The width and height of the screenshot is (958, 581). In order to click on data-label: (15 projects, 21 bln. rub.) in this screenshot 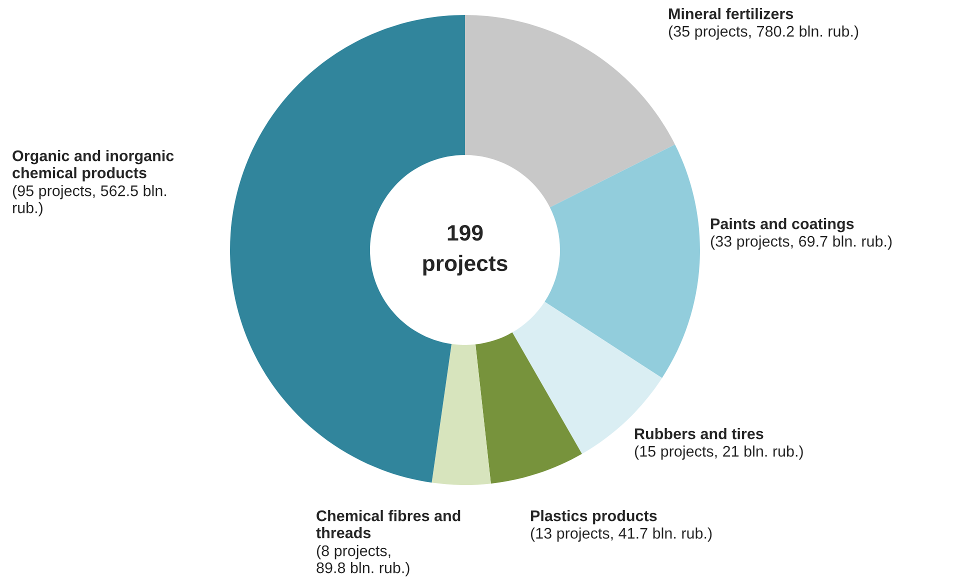, I will do `click(718, 453)`.